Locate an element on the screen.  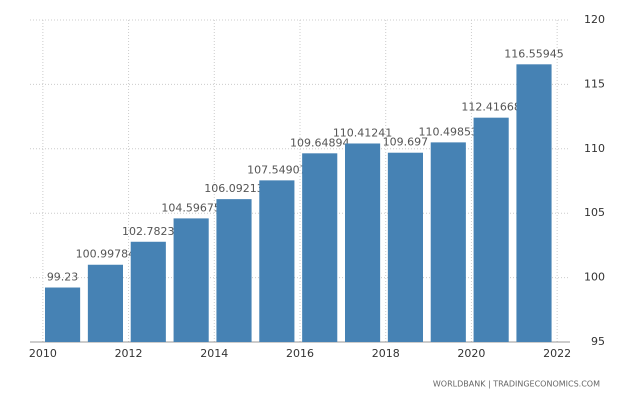
value-label: 100.99784 is located at coordinates (106, 254).